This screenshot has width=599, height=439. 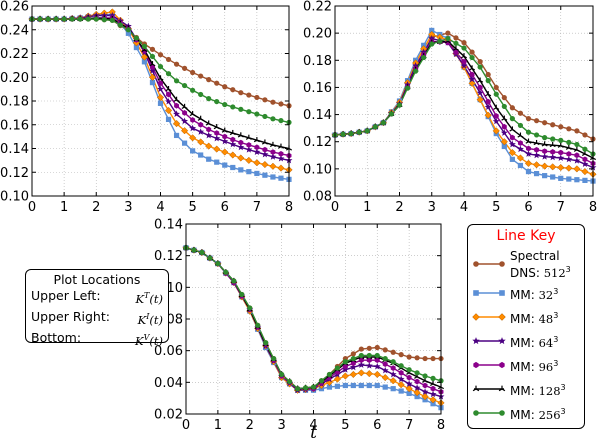 What do you see at coordinates (476, 317) in the screenshot?
I see `diamond-marker` at bounding box center [476, 317].